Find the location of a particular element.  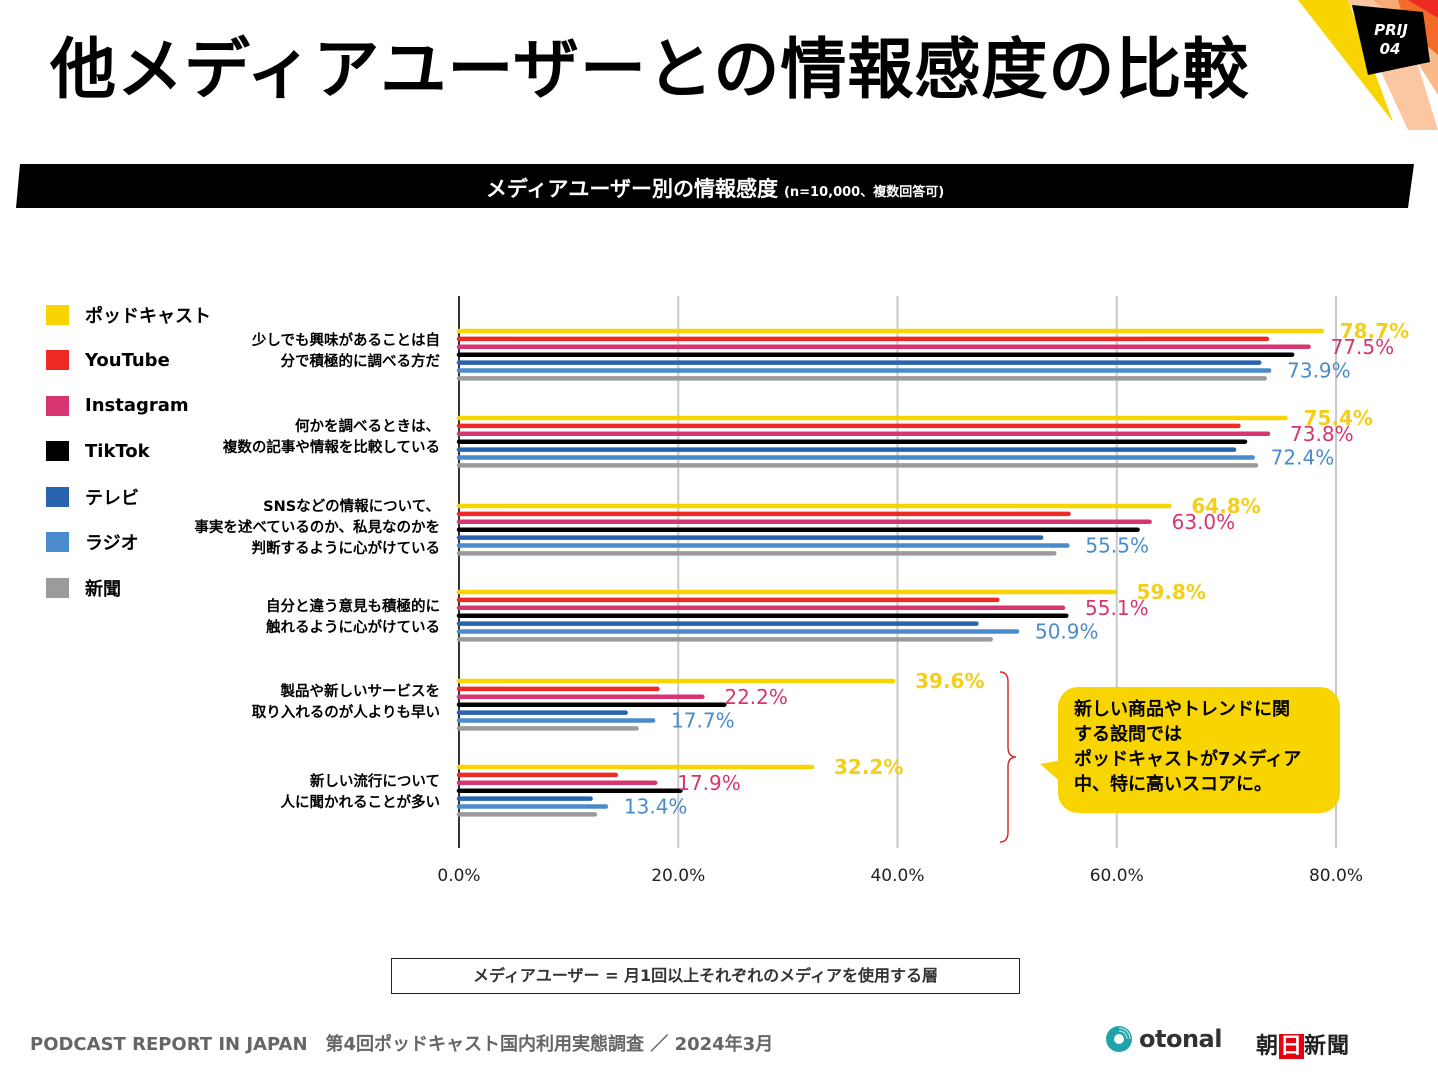

legend-label: テレビ is located at coordinates (112, 498).